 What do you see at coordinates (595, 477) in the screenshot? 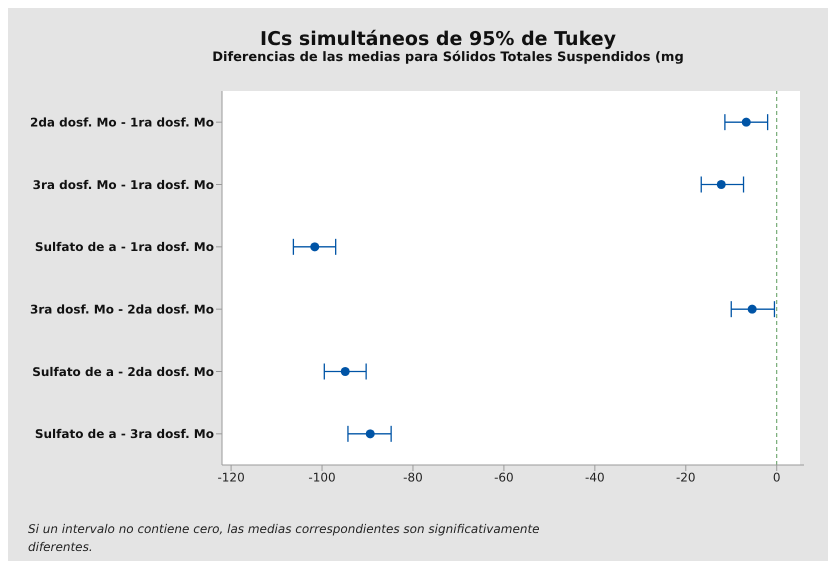
I see `x-tick-label: -40` at bounding box center [595, 477].